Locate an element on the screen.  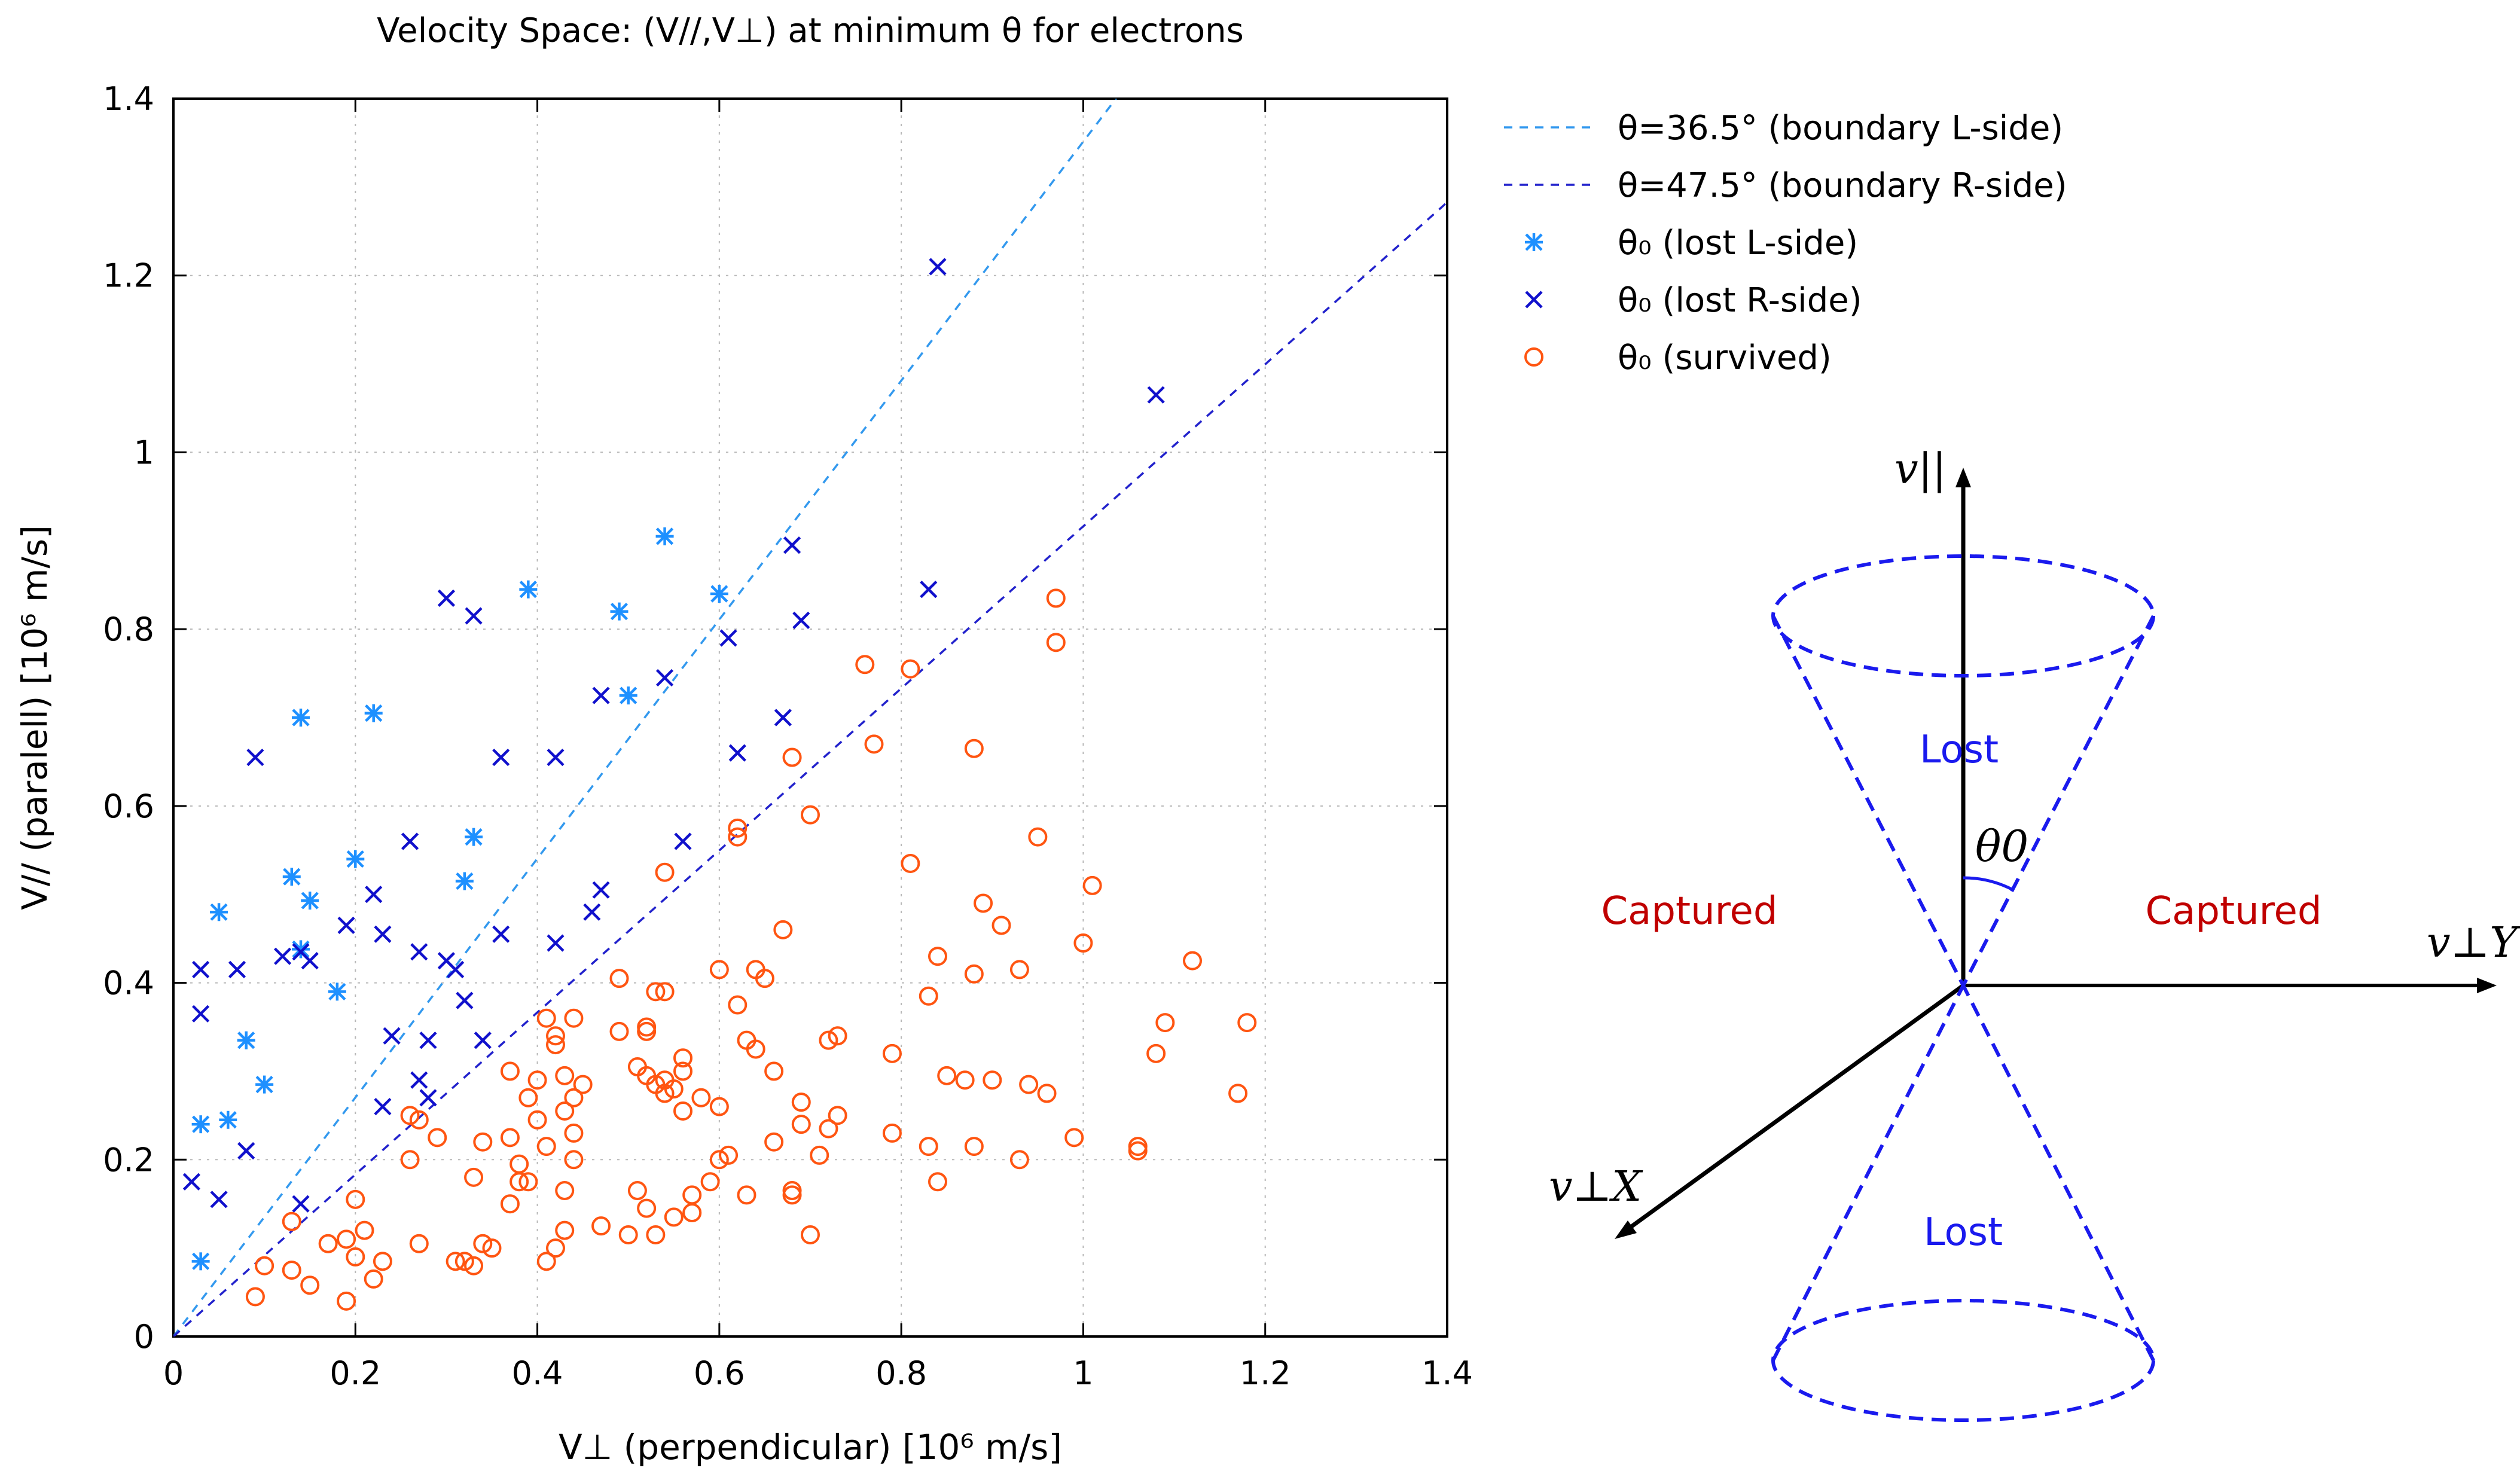
x-tick-label: 1 is located at coordinates (1083, 1373).